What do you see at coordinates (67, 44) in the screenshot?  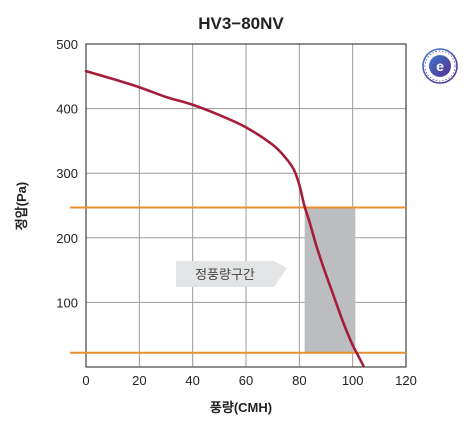 I see `y-tick-label: 500` at bounding box center [67, 44].